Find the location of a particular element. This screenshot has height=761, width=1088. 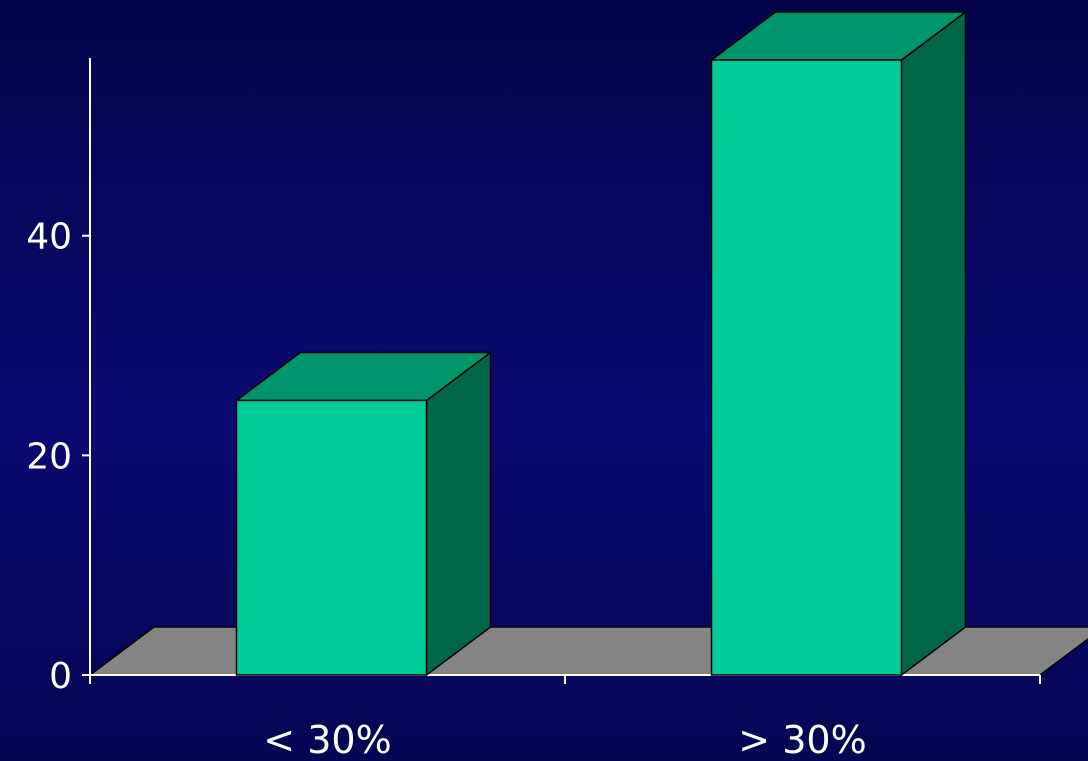

x-category-label: > 30% is located at coordinates (802, 739).